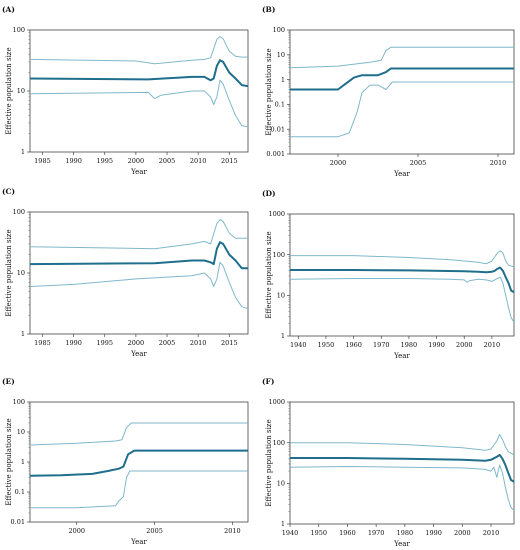 Image resolution: width=520 pixels, height=550 pixels. What do you see at coordinates (8, 381) in the screenshot?
I see `panel-label: (E)` at bounding box center [8, 381].